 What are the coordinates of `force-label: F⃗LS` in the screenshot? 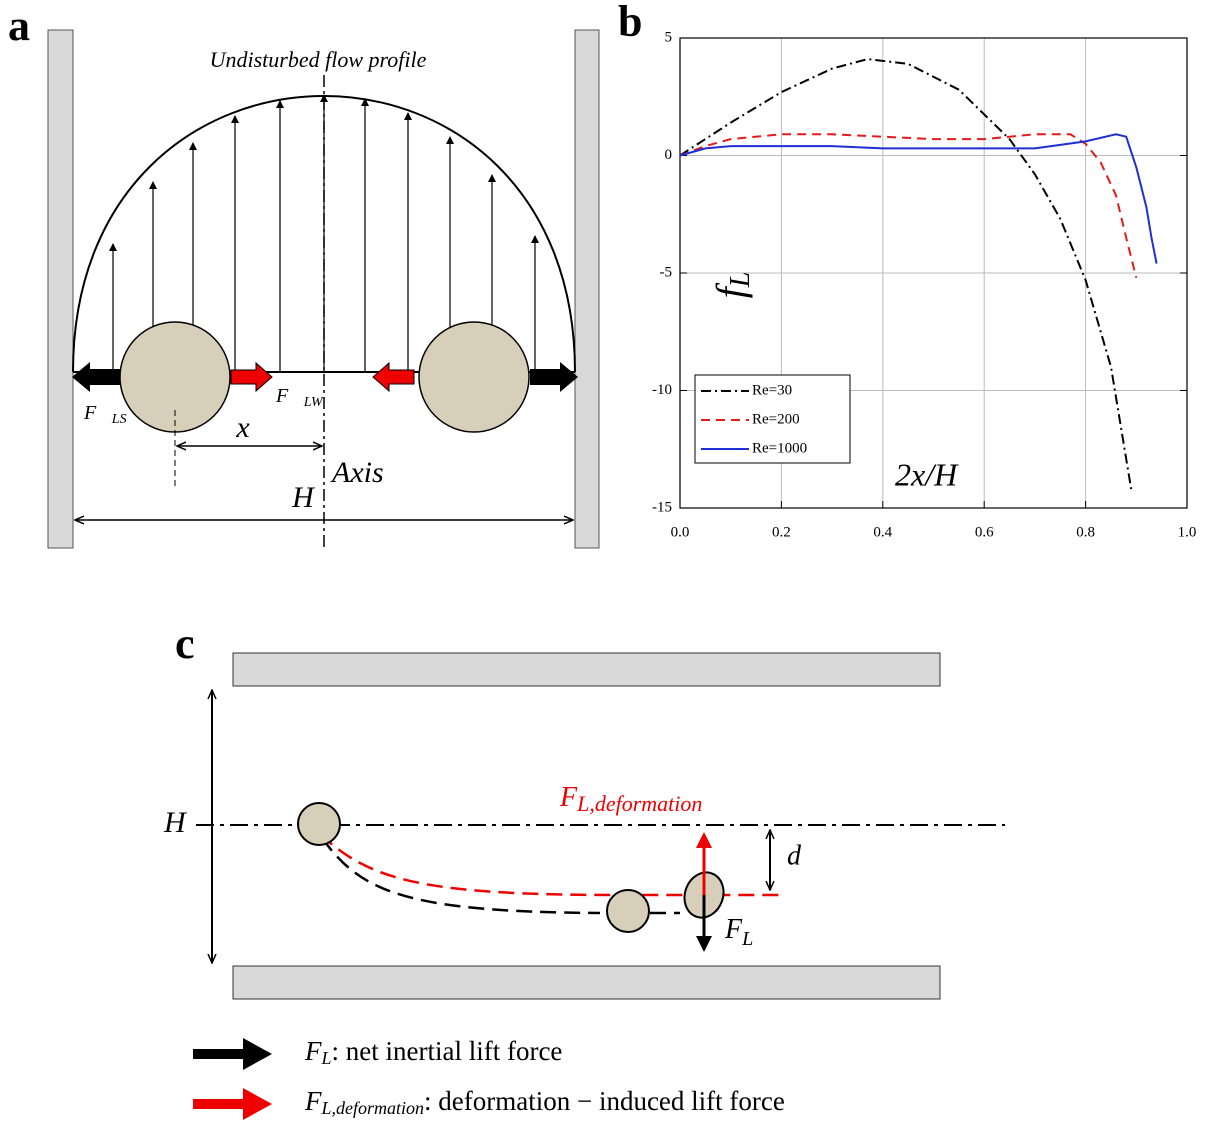 It's located at (105, 415).